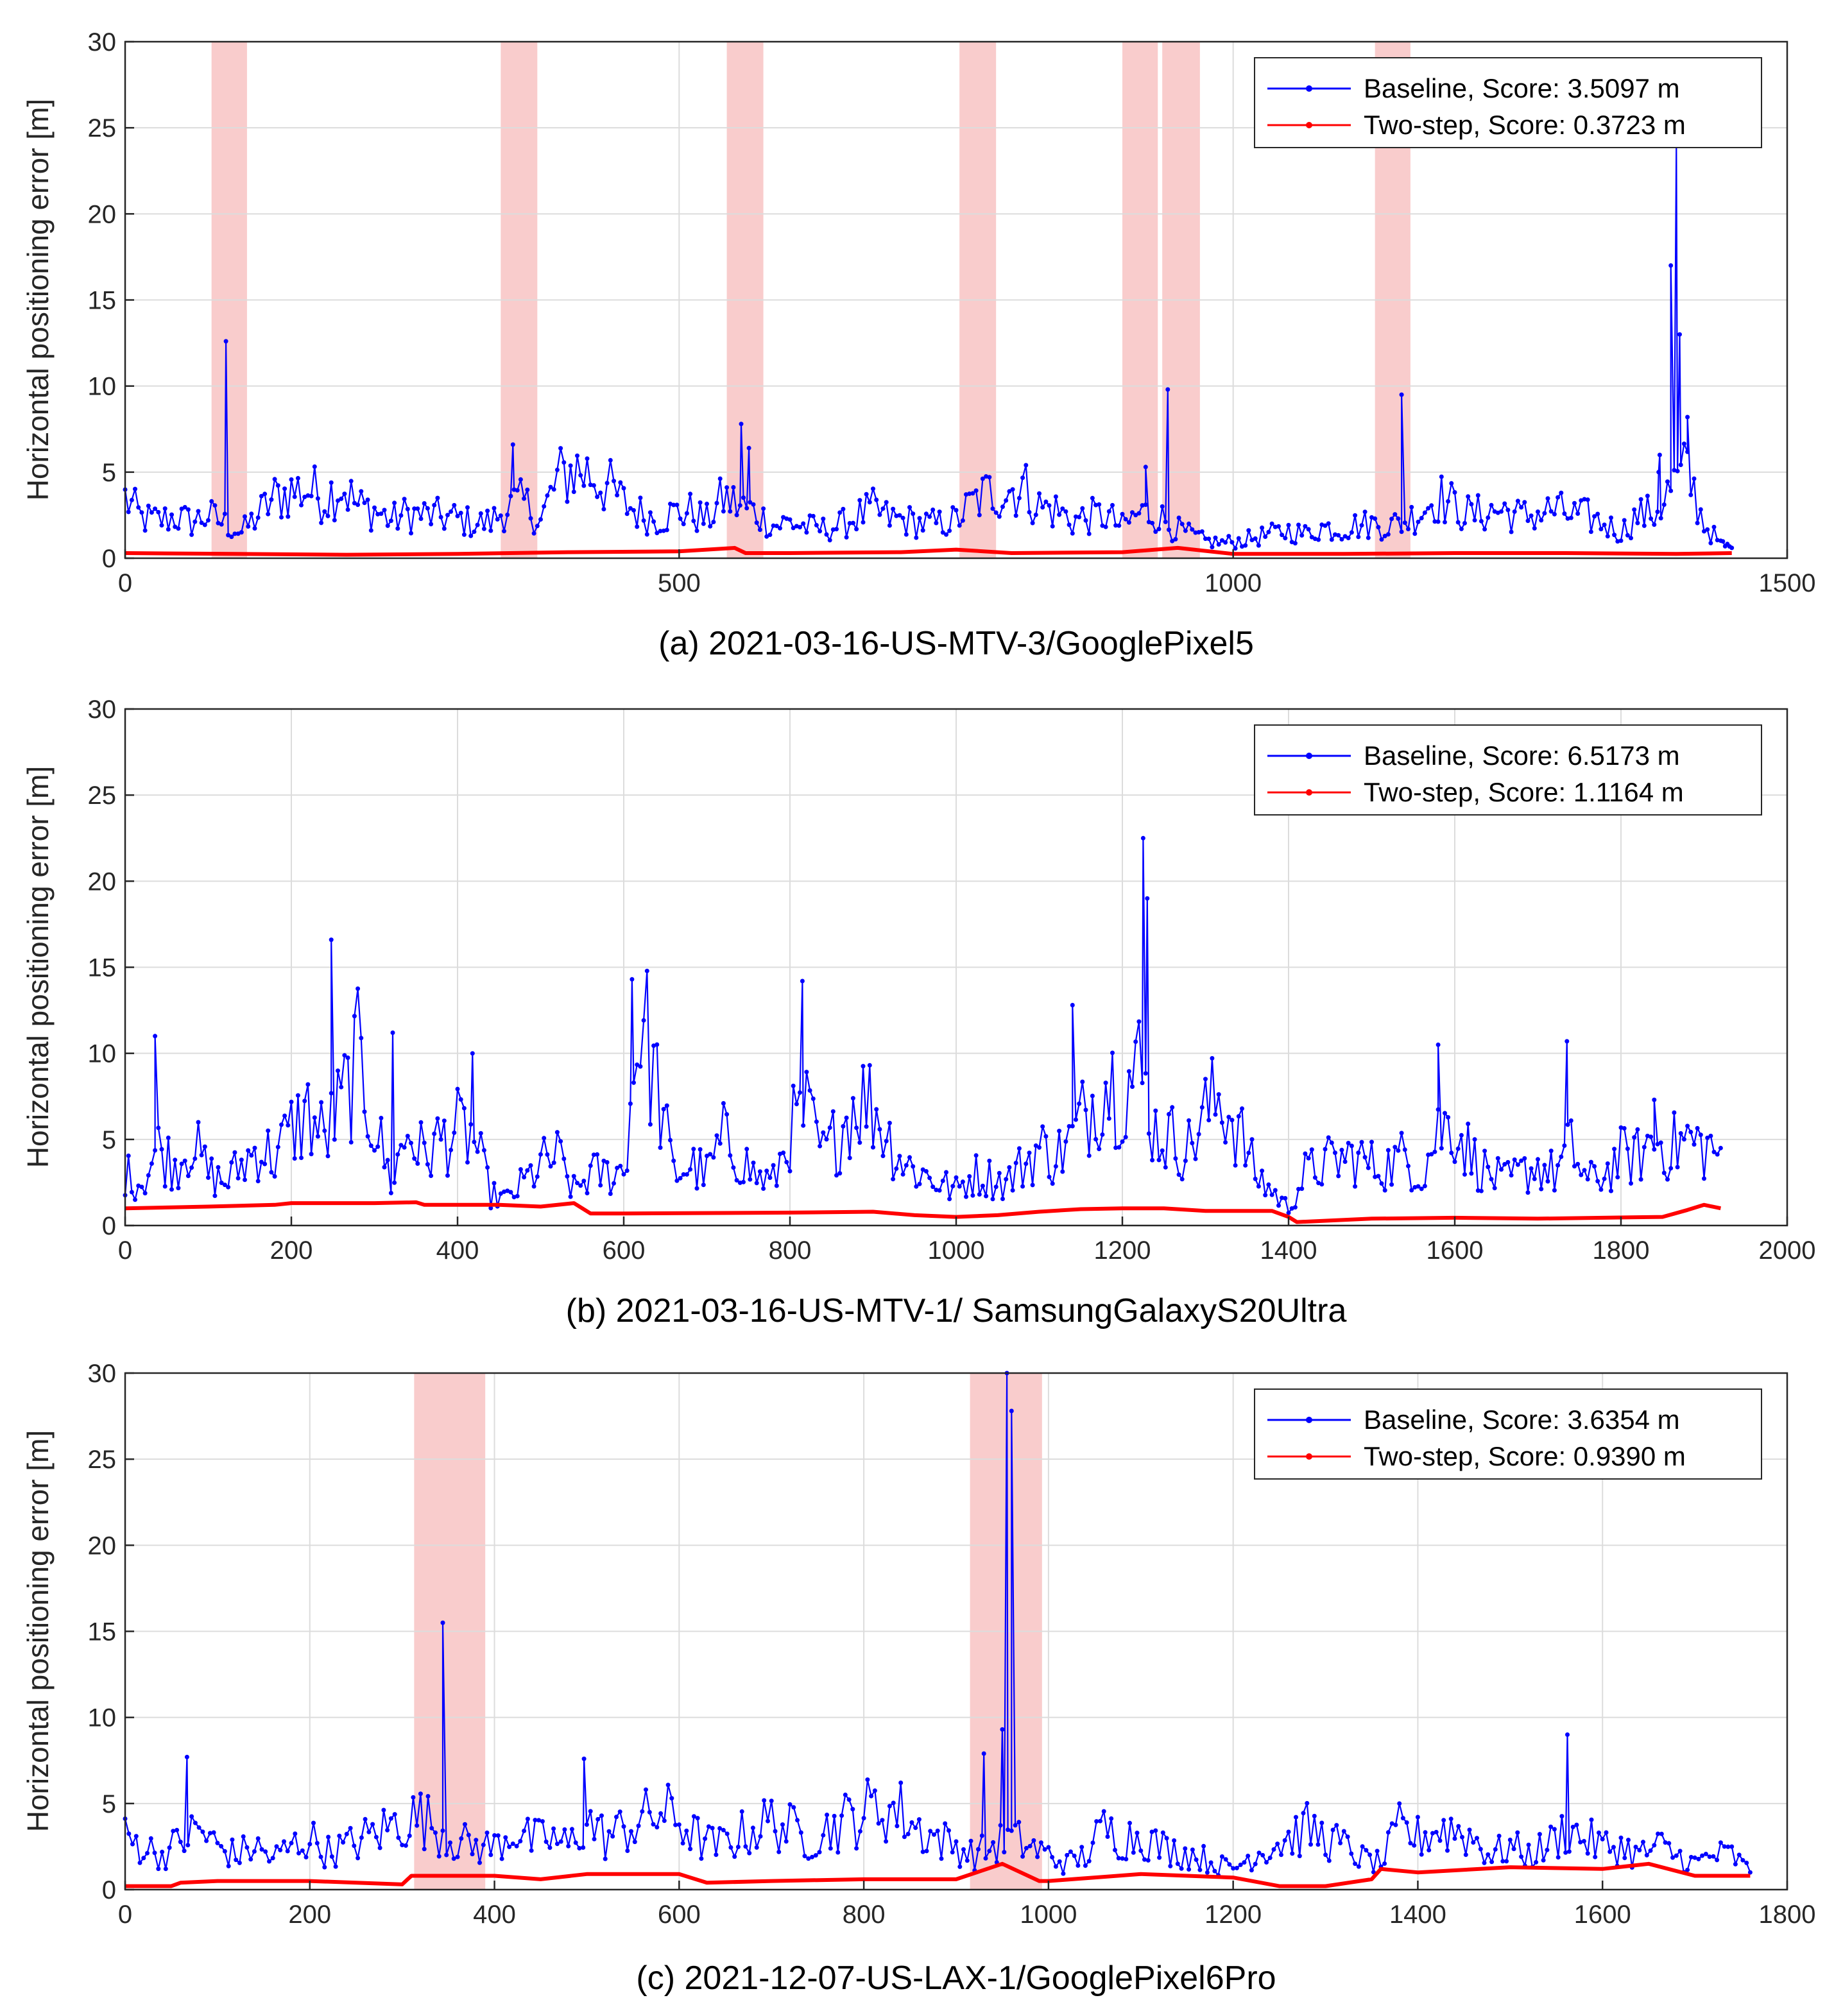 The width and height of the screenshot is (1843, 2016). I want to click on panel-a-xtick-label-0: 0, so click(125, 583).